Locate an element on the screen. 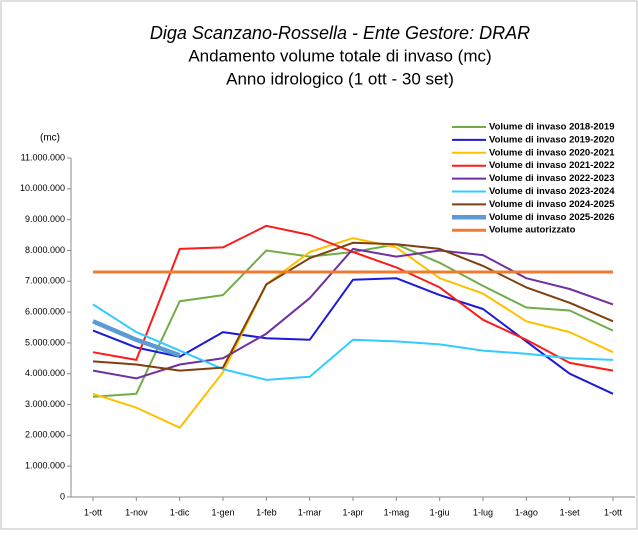 The image size is (638, 535). y-axis-label: (mc) is located at coordinates (50, 138).